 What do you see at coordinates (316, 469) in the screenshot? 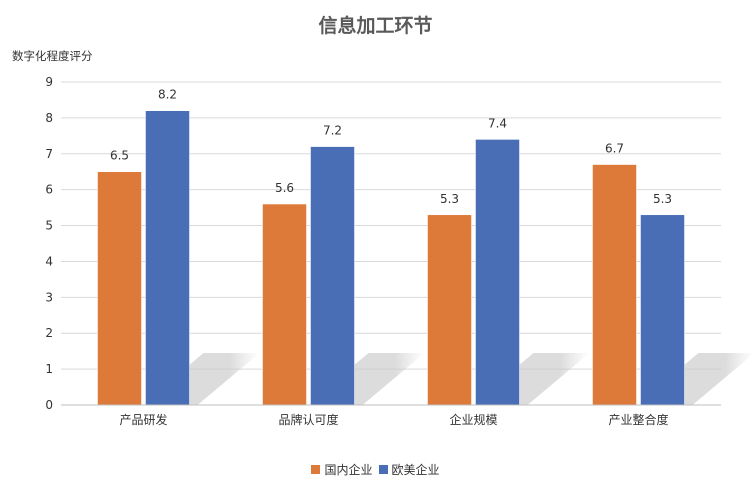
I see `legend-swatch-domestic` at bounding box center [316, 469].